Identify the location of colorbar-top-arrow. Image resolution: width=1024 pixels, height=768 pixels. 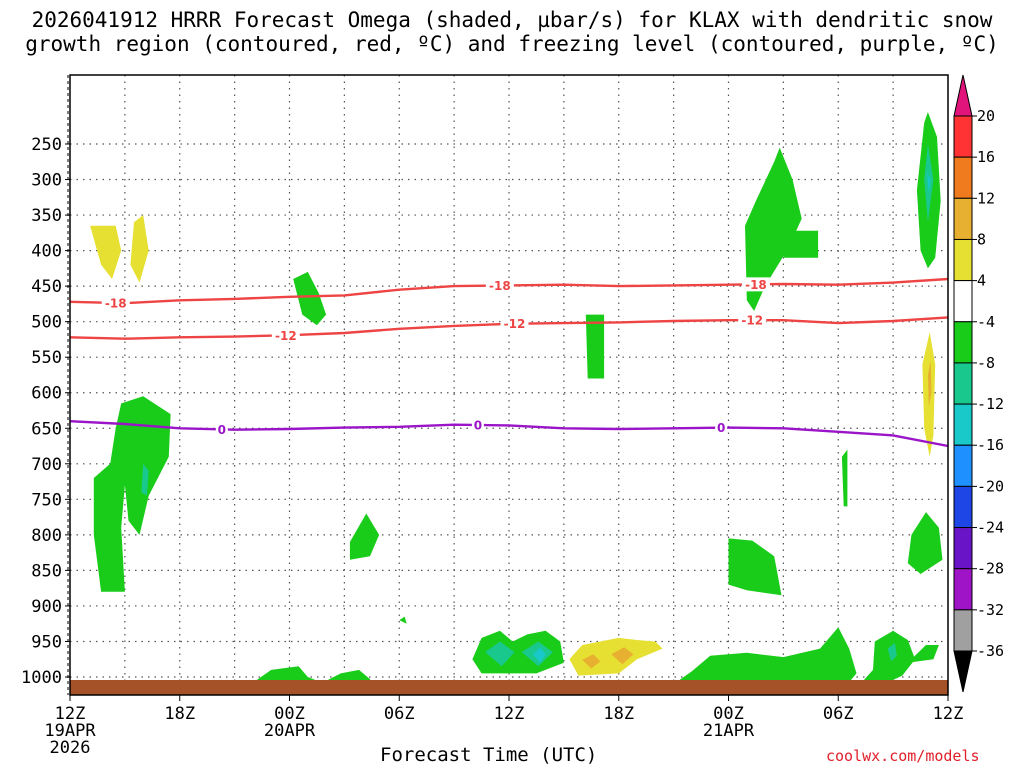
(963, 95).